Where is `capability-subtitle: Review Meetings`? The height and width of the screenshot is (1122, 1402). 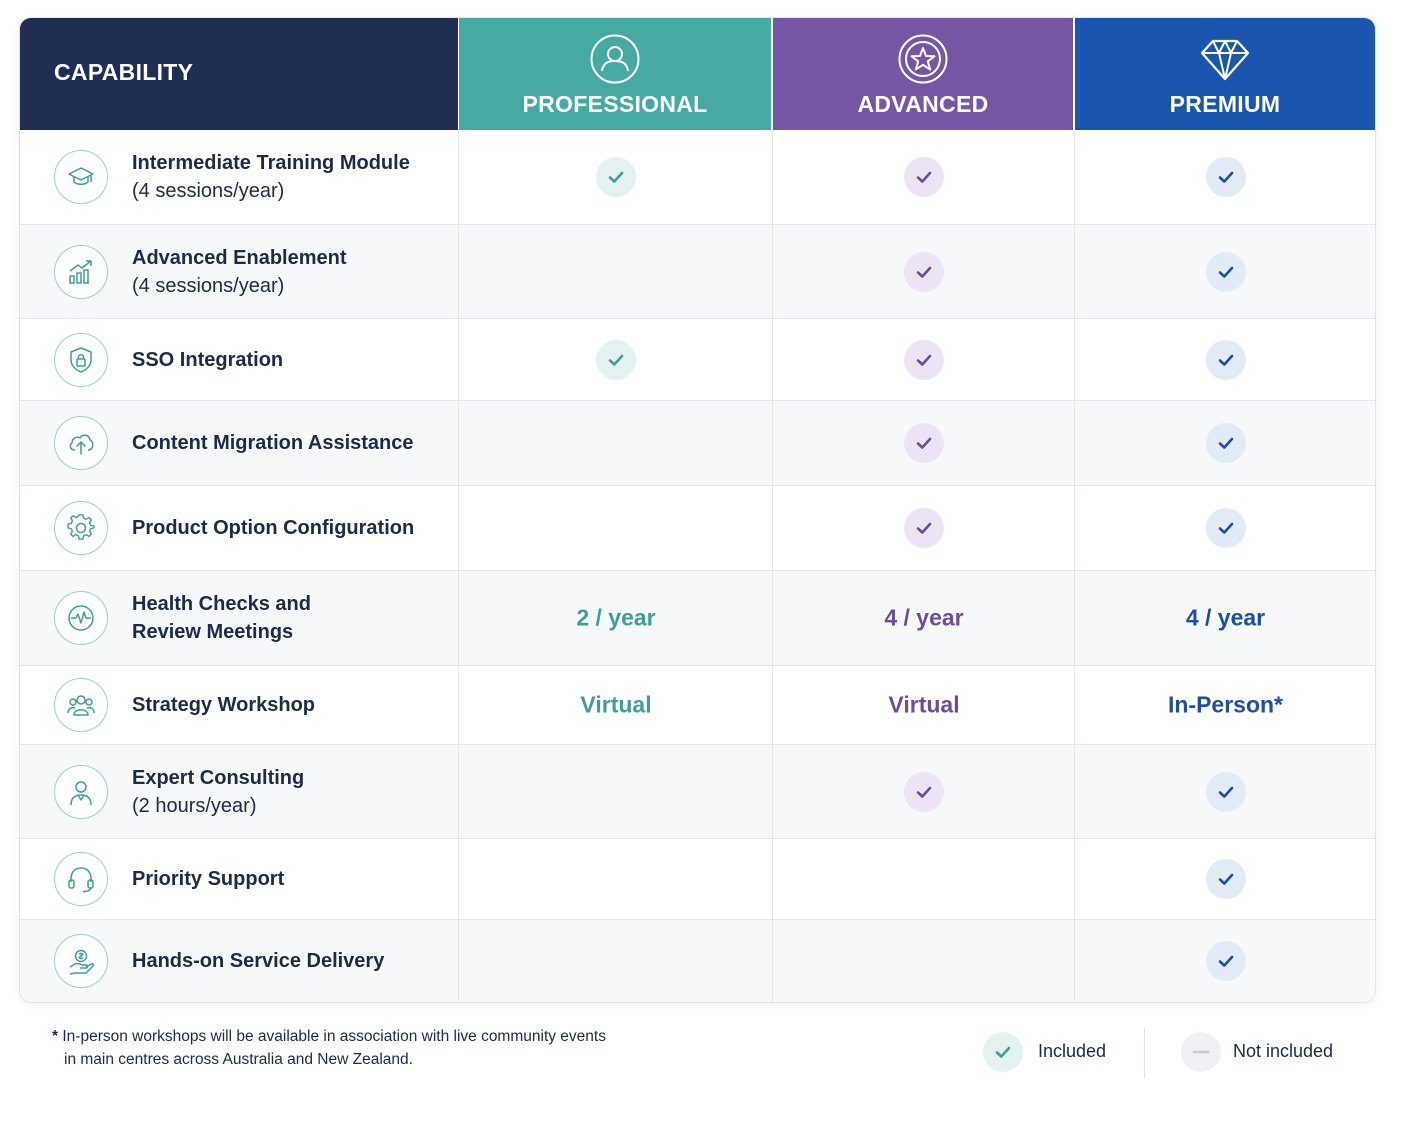
capability-subtitle: Review Meetings is located at coordinates (213, 632).